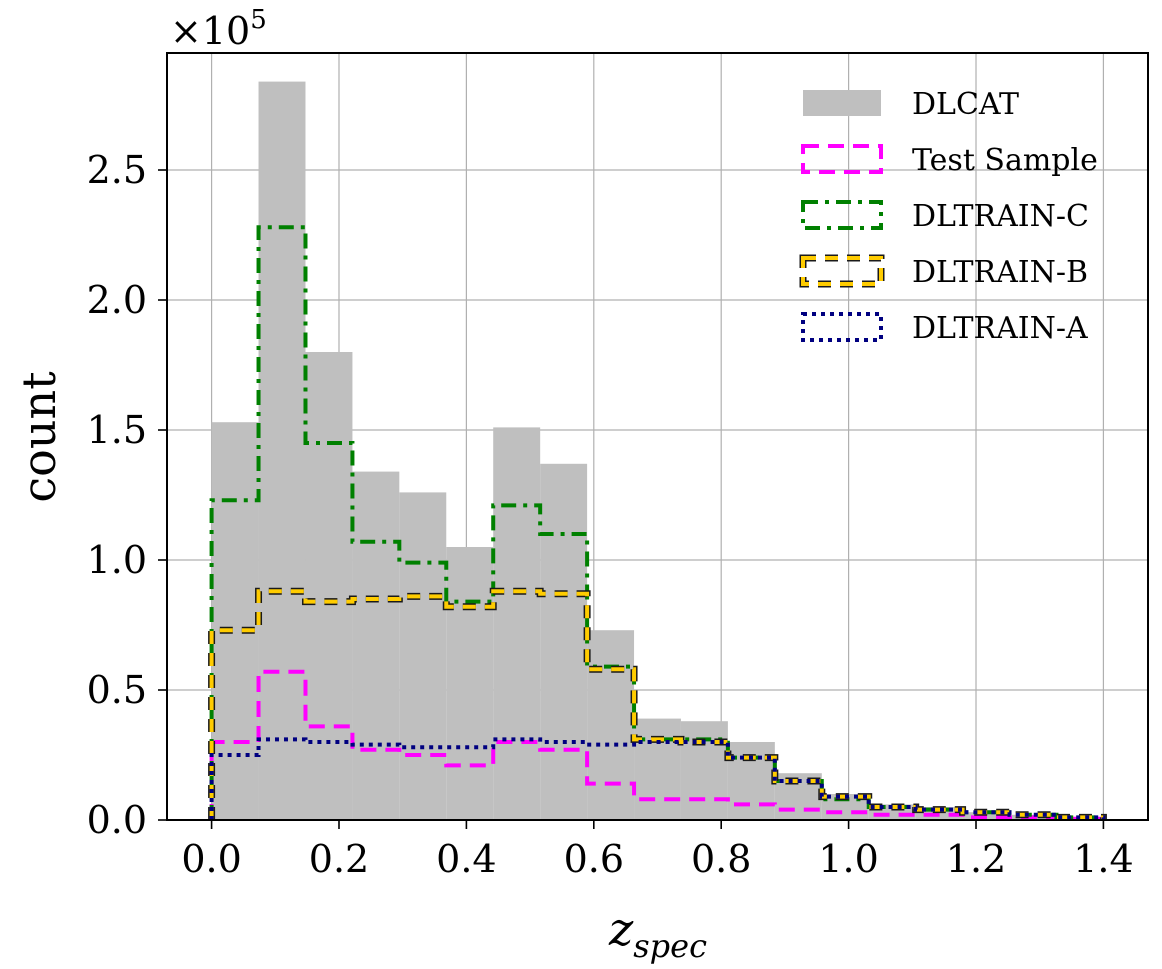  I want to click on y-axis-ticks: 0.0 0.5 1.0 1.5 2.0 2.5, so click(127, 495).